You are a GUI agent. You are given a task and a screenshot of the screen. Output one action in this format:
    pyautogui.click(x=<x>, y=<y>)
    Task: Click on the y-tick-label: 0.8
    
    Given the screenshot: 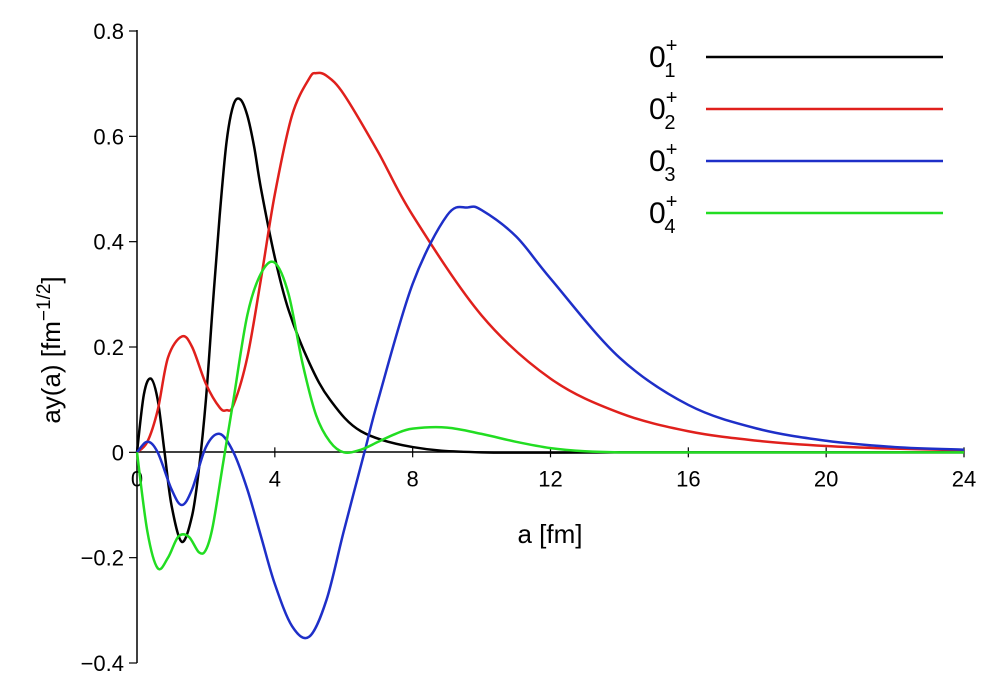 What is the action you would take?
    pyautogui.click(x=108, y=31)
    